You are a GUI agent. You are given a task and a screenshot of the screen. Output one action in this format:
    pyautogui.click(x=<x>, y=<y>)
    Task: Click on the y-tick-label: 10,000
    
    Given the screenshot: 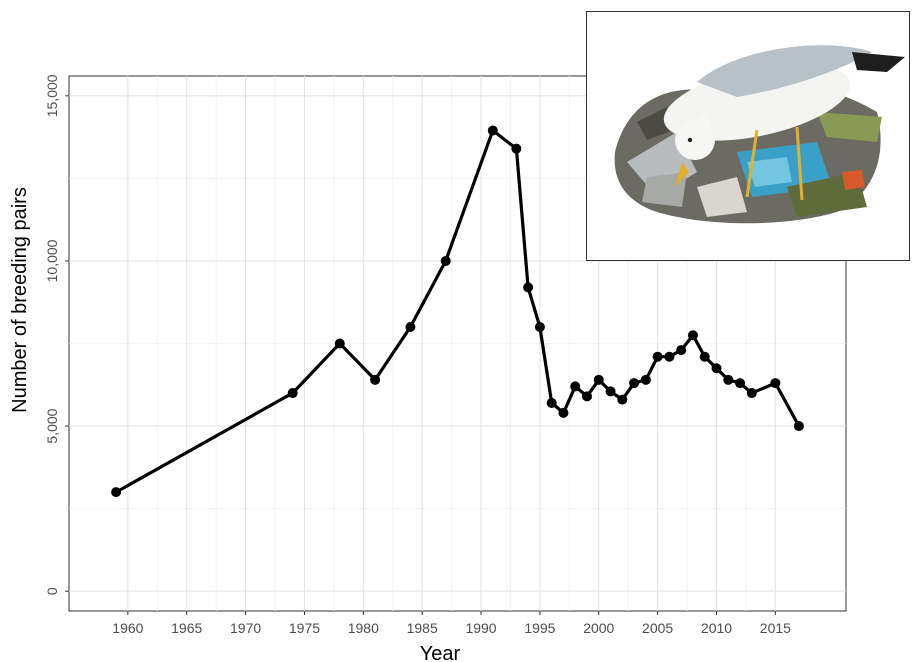 What is the action you would take?
    pyautogui.click(x=52, y=260)
    